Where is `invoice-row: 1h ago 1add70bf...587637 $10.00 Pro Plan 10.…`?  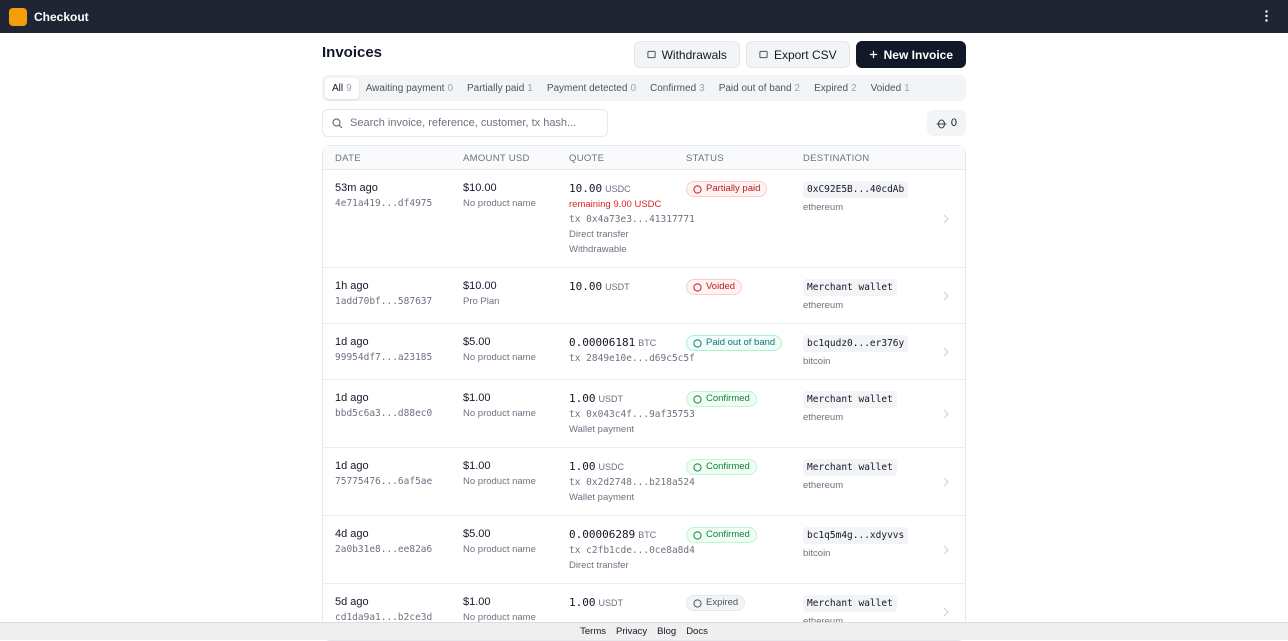 invoice-row: 1h ago 1add70bf...587637 $10.00 Pro Plan 10.… is located at coordinates (644, 296).